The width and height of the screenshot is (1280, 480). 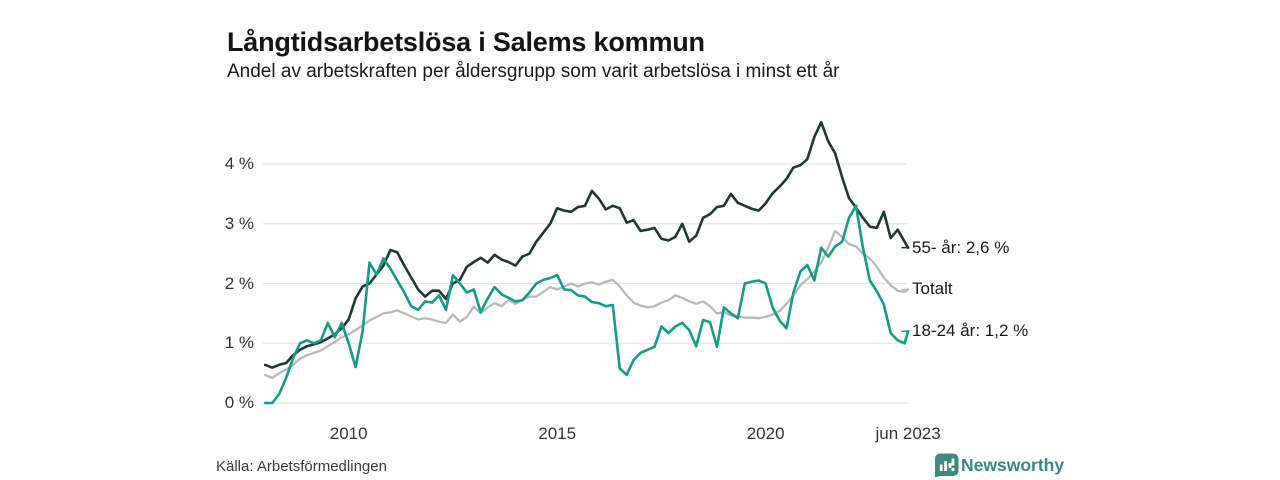 What do you see at coordinates (239, 402) in the screenshot?
I see `y-tick-label: 0 %` at bounding box center [239, 402].